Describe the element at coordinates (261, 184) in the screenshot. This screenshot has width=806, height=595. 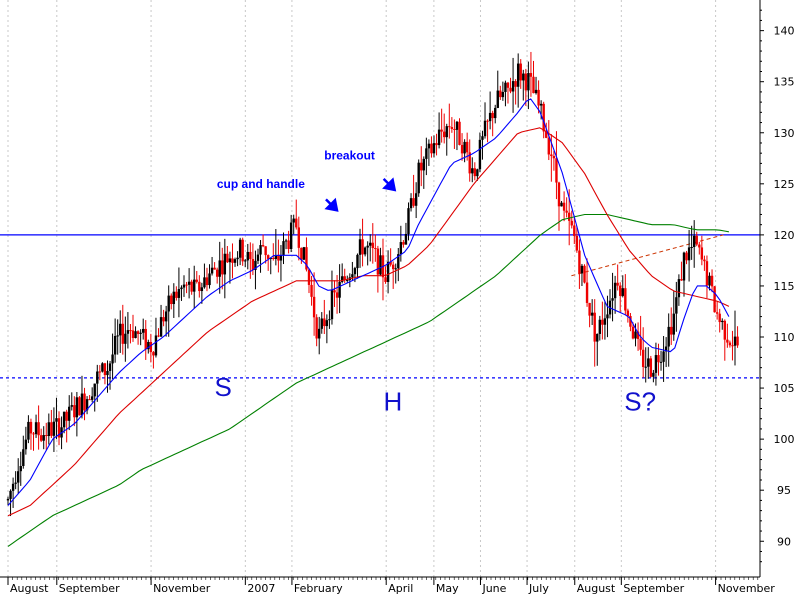
I see `annotation-label: cup and handle` at that location.